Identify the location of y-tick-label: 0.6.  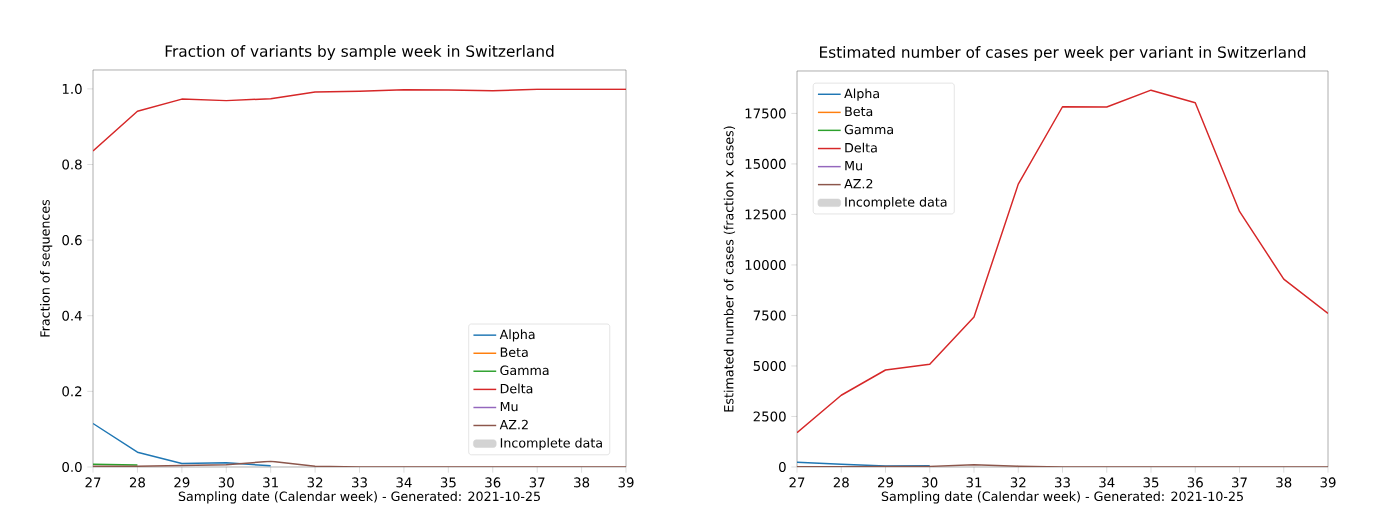
(72, 240).